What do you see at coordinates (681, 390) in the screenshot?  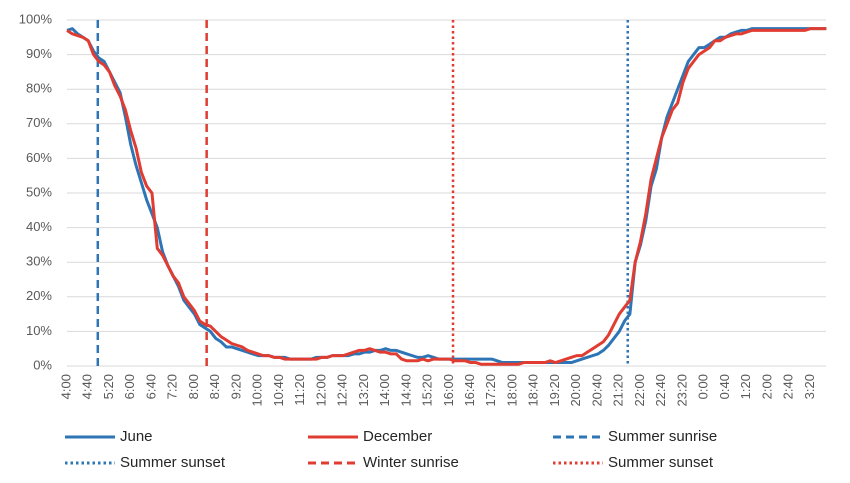 I see `x-tick-label: 23:20` at bounding box center [681, 390].